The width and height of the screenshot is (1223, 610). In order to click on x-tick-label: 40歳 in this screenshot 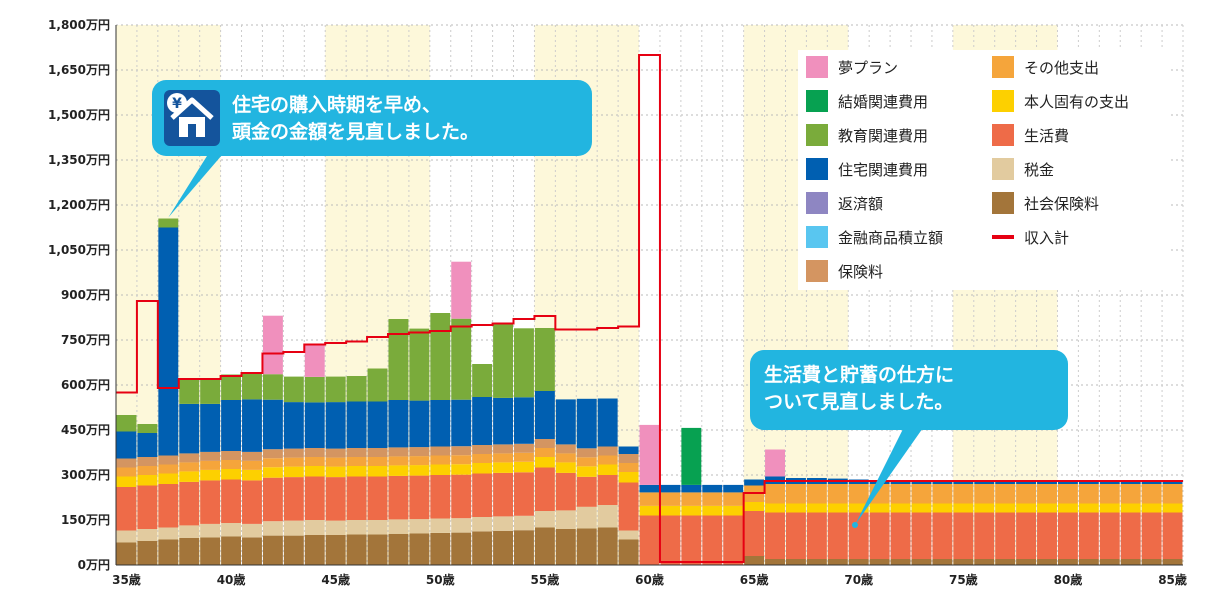, I will do `click(231, 579)`.